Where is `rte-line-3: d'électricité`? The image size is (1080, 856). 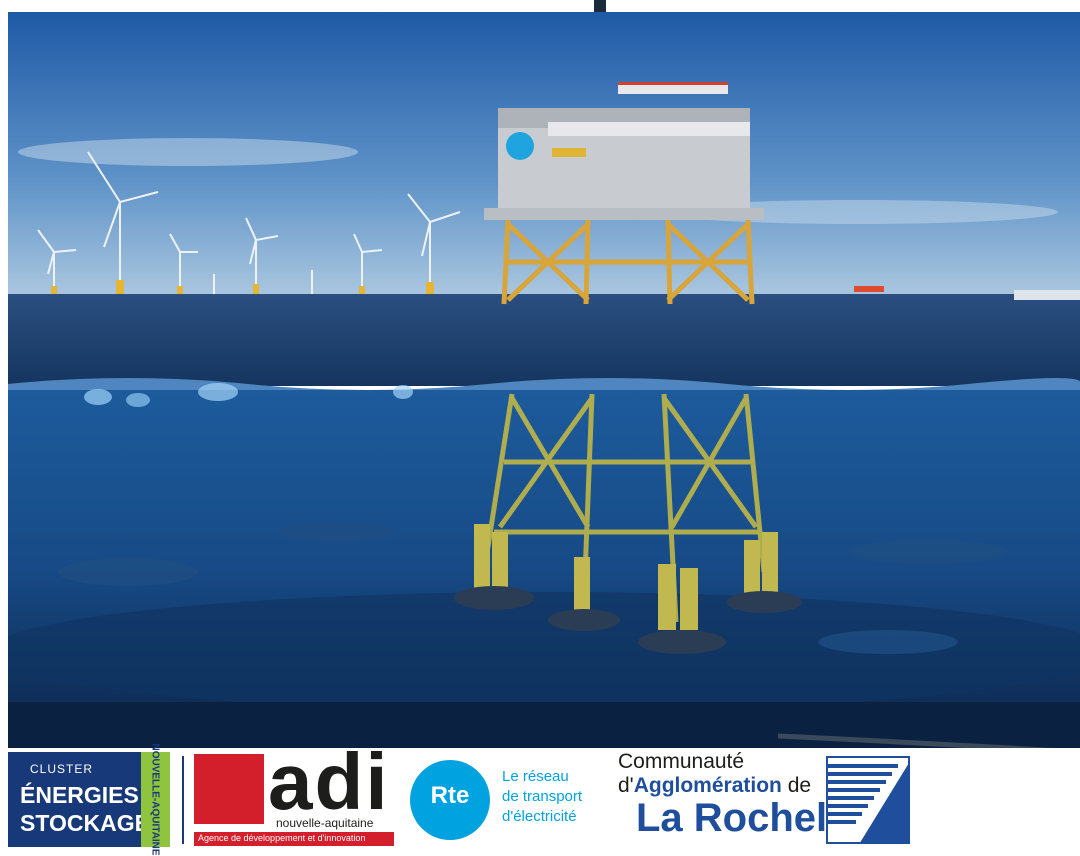 rte-line-3: d'électricité is located at coordinates (539, 816).